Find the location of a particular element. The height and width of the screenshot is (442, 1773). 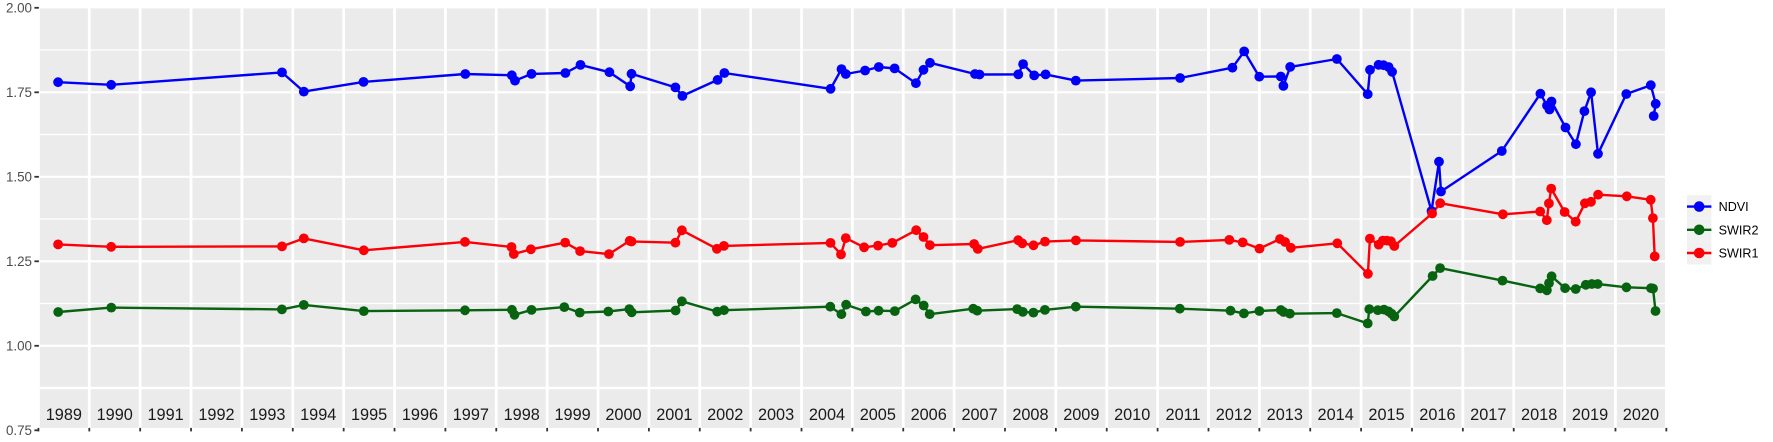

svg-text: 1998 is located at coordinates (522, 415).